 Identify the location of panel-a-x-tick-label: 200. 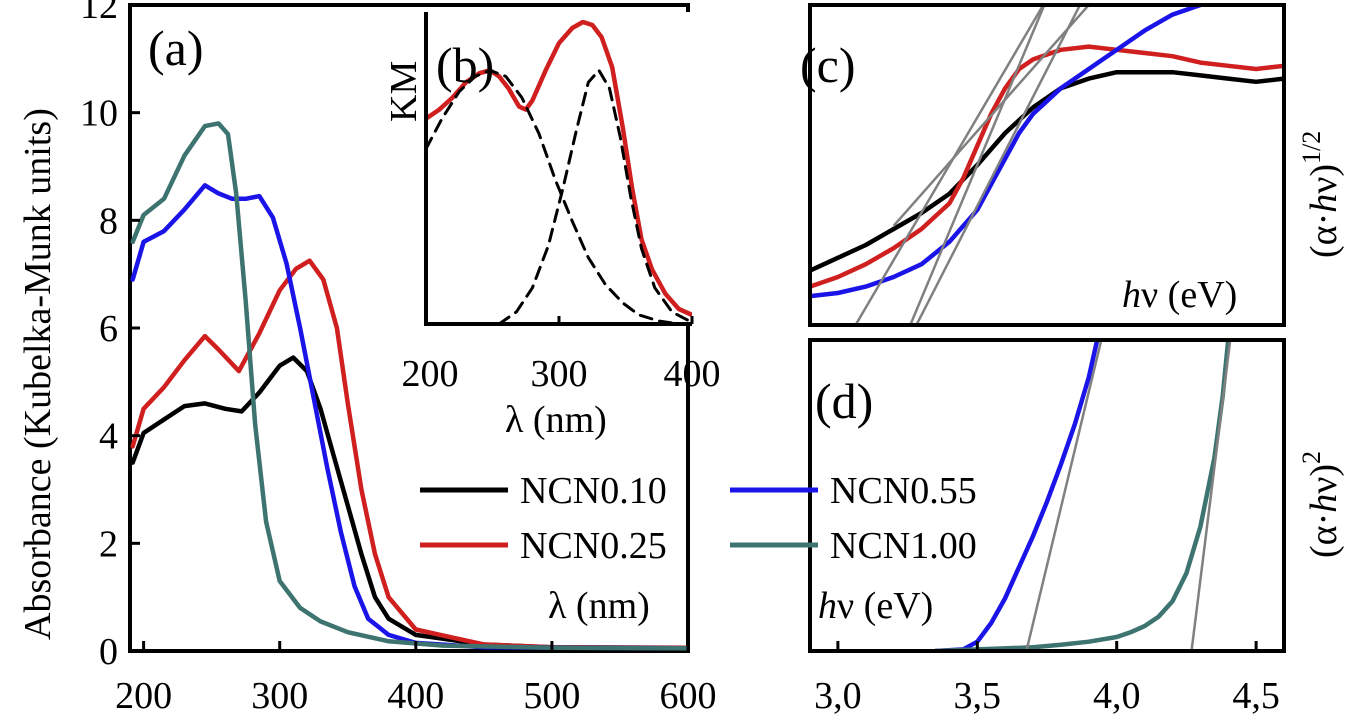
(143, 696).